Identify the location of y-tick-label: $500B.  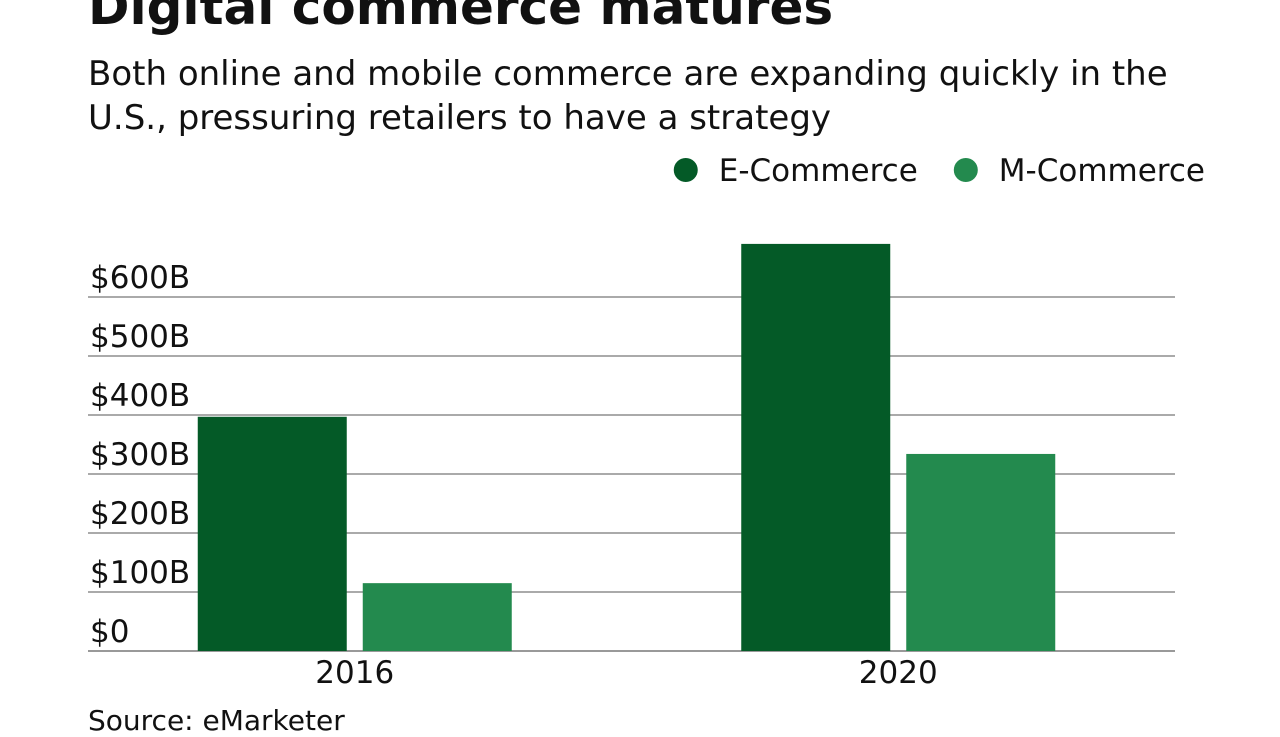
(140, 337).